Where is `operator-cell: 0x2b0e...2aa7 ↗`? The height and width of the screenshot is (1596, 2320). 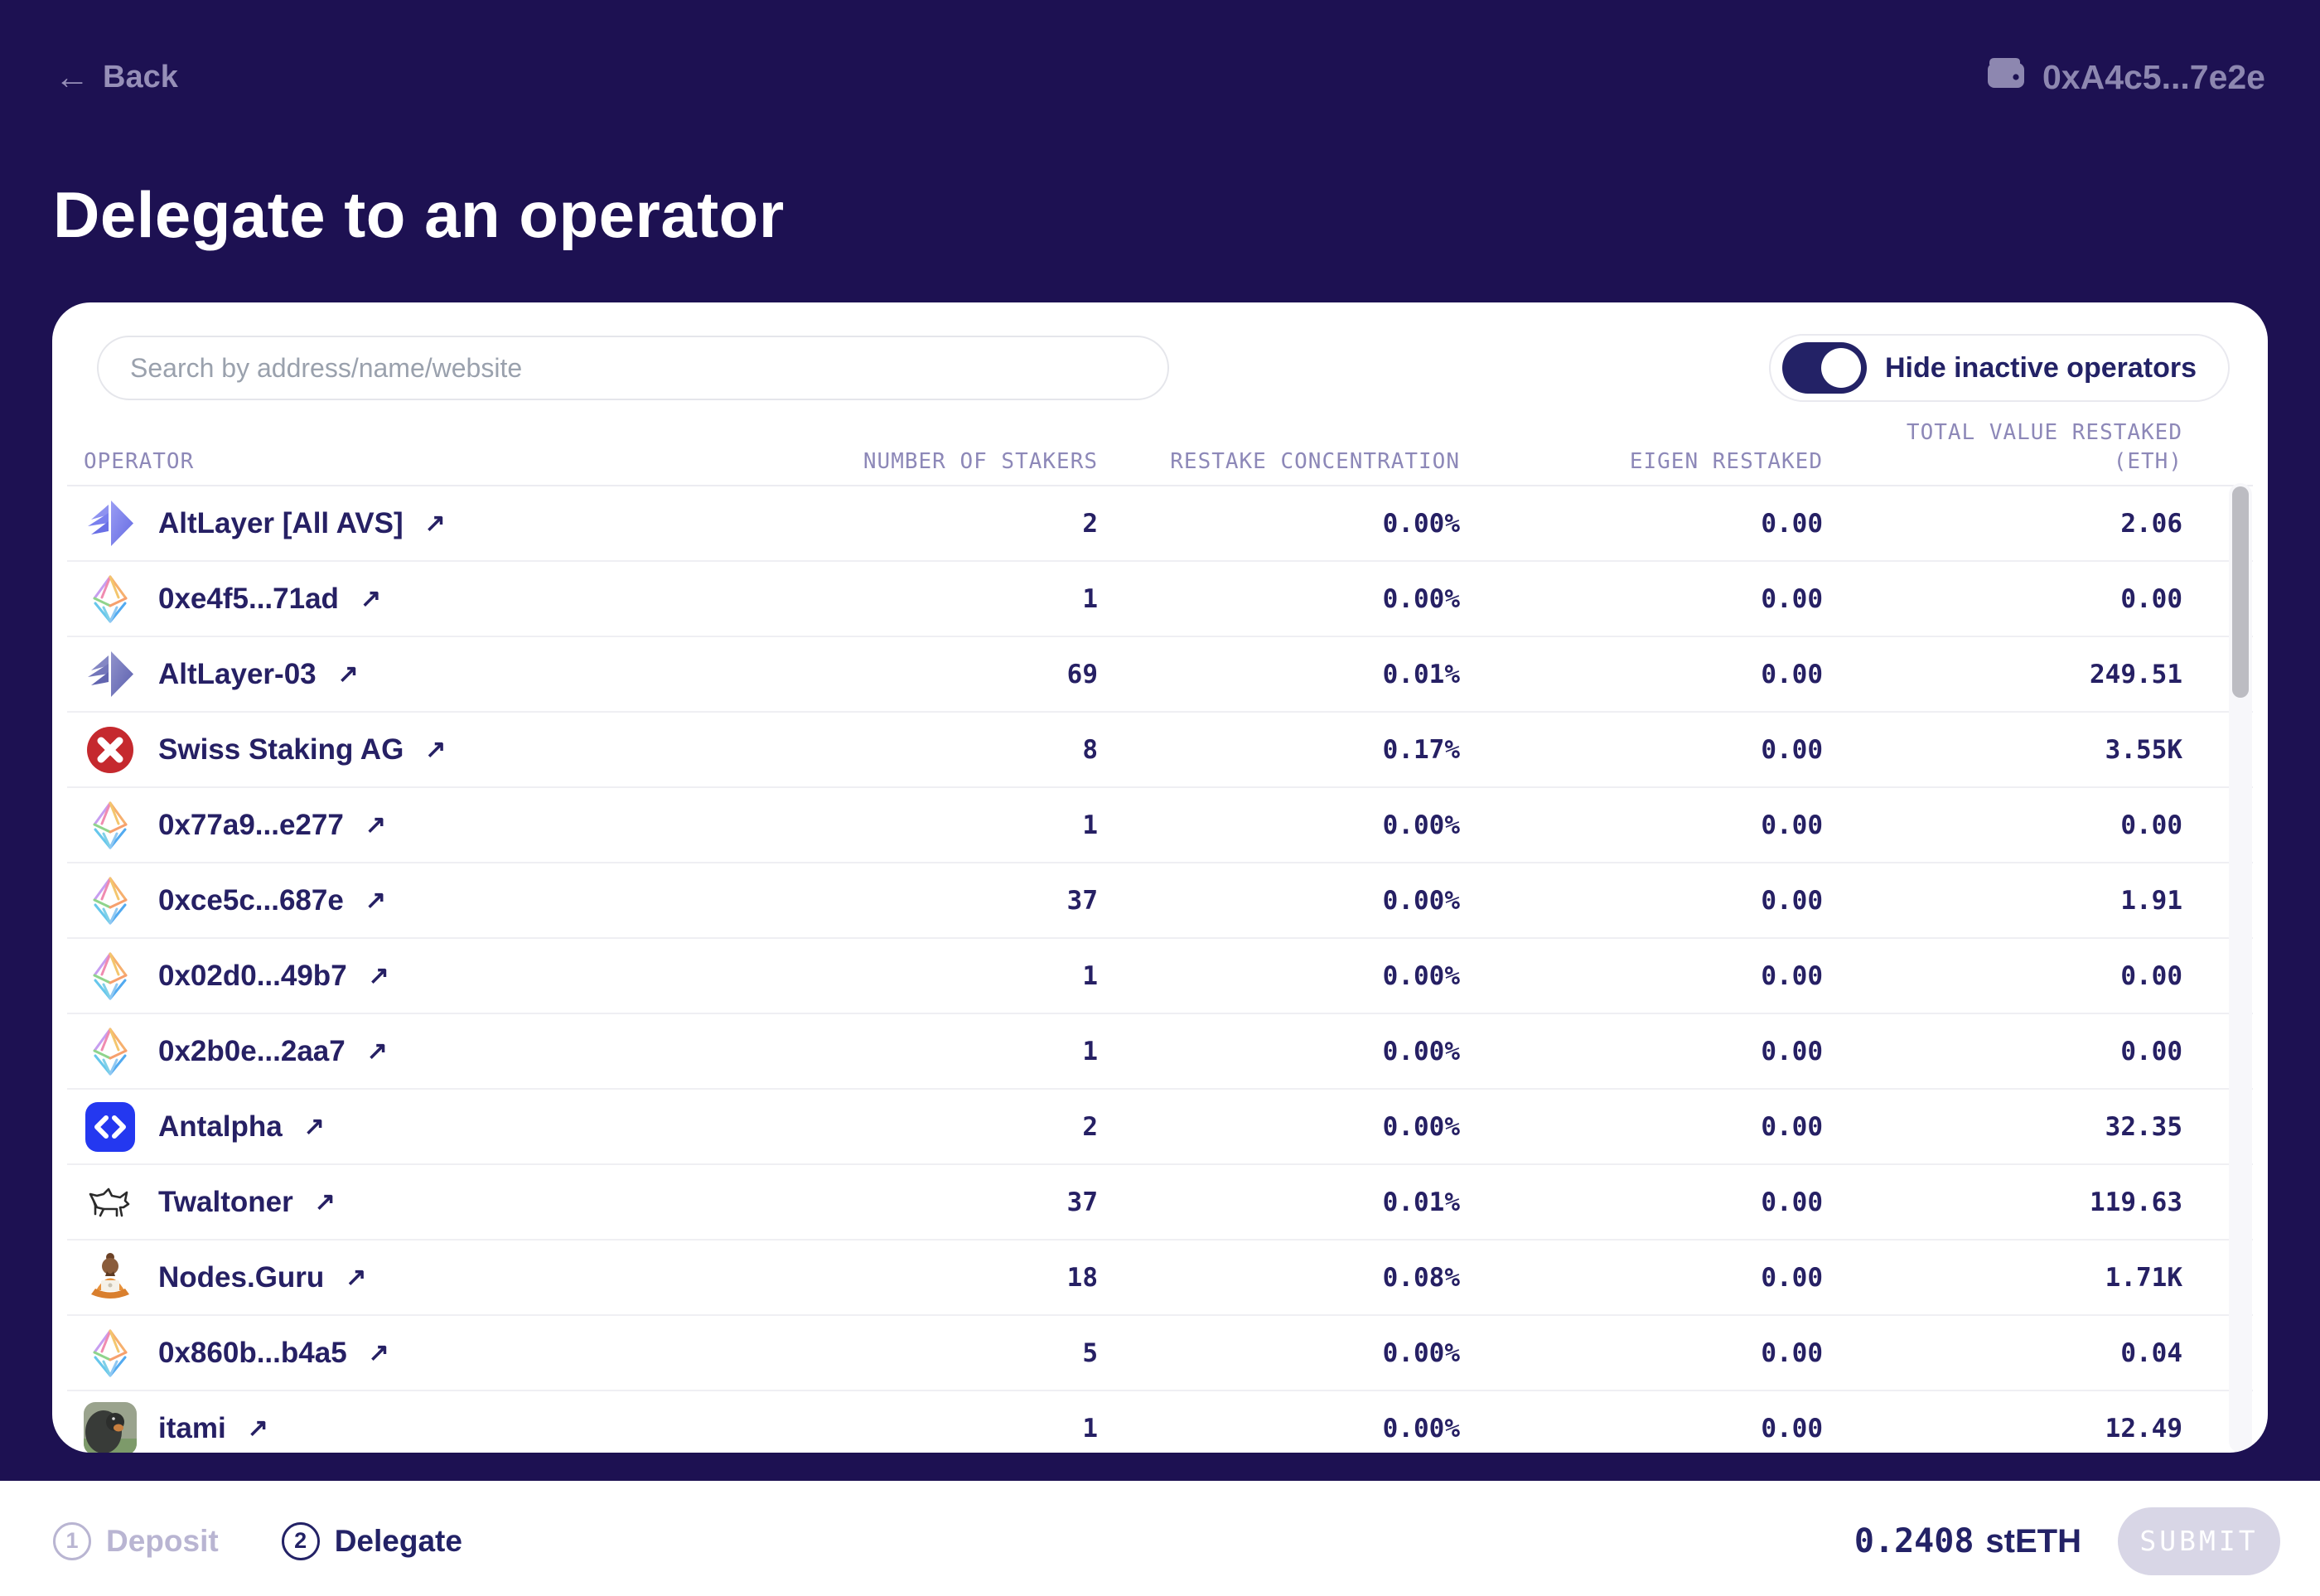 operator-cell: 0x2b0e...2aa7 ↗ is located at coordinates (440, 1051).